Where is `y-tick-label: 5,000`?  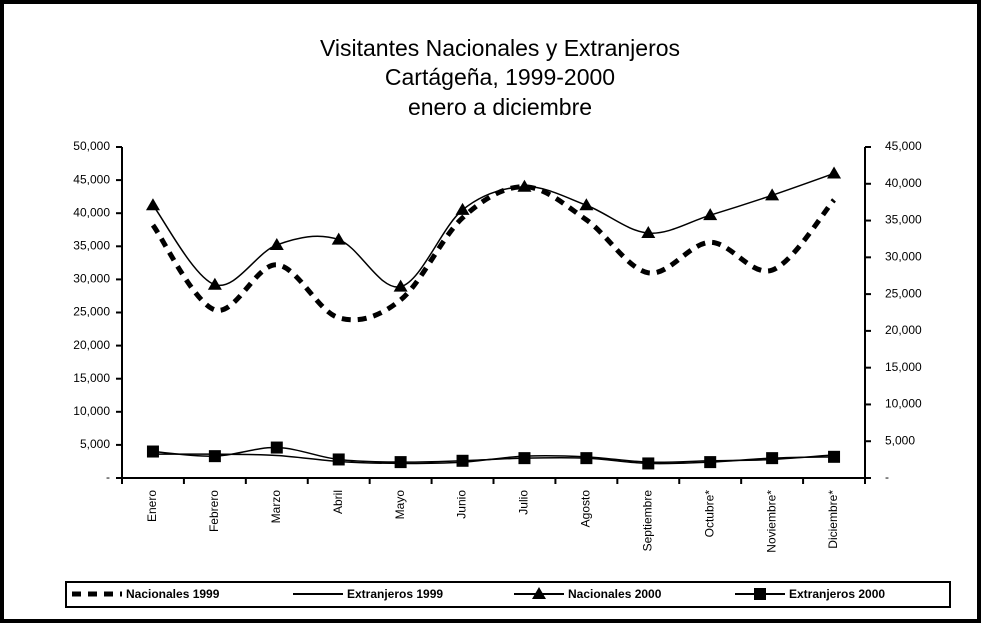
y-tick-label: 5,000 is located at coordinates (95, 444).